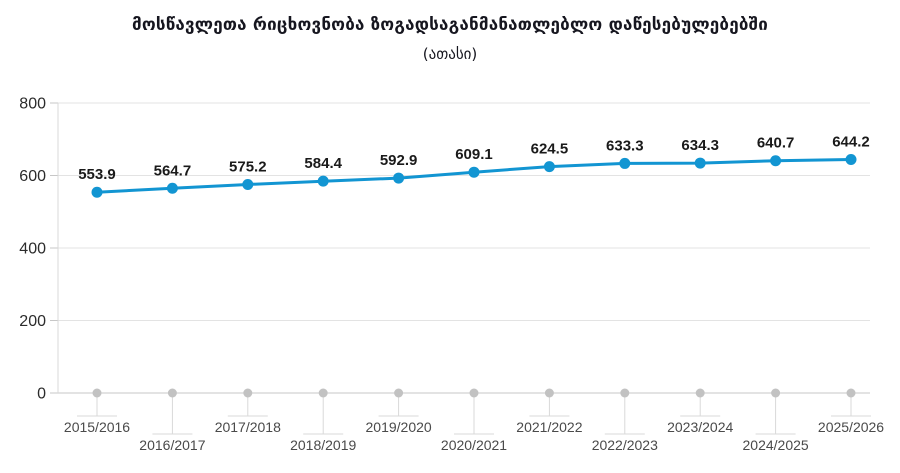  Describe the element at coordinates (32, 104) in the screenshot. I see `y-axis-label: 800` at that location.